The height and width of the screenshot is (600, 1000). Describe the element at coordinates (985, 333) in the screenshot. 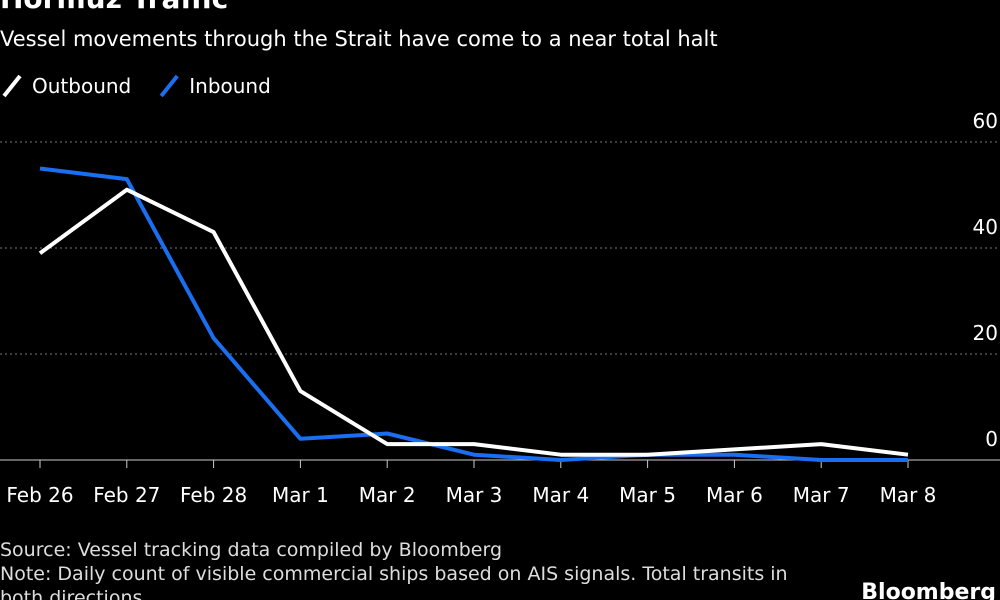

I see `y-tick-label: 20` at that location.